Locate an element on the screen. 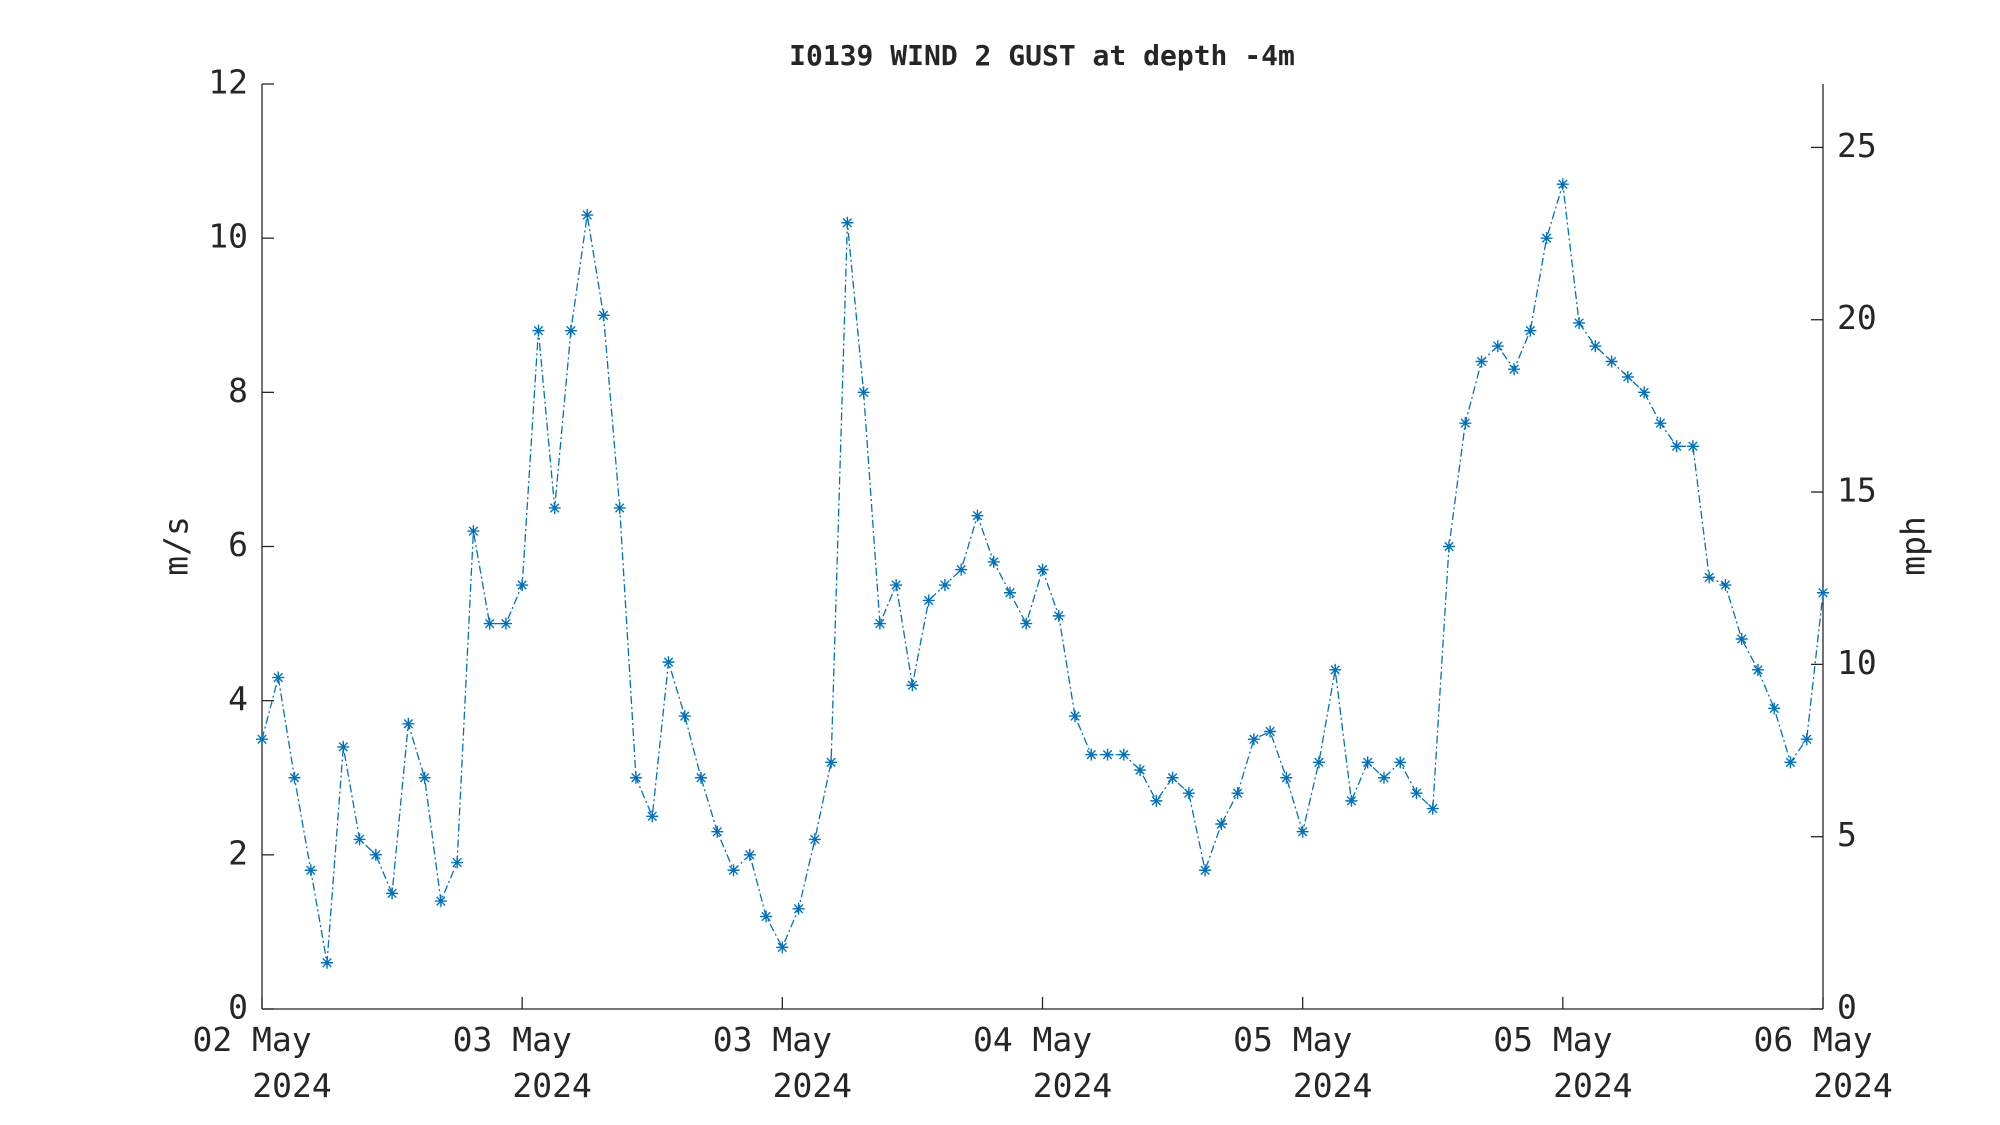  y-tick-label: 2 is located at coordinates (238, 852).